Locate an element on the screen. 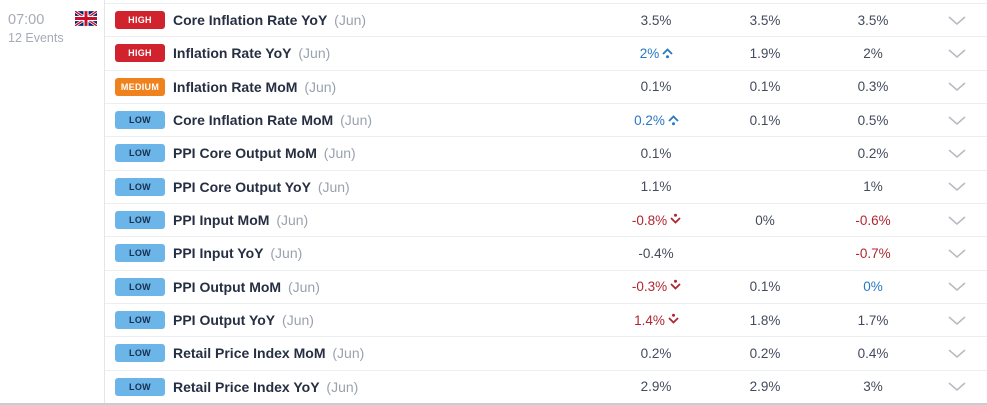 This screenshot has height=405, width=987. events-count: 12 Events is located at coordinates (36, 38).